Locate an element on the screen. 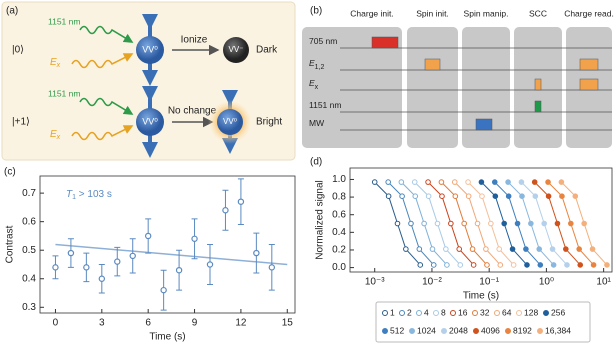  wavelength-label: 1151 nm is located at coordinates (64, 21).